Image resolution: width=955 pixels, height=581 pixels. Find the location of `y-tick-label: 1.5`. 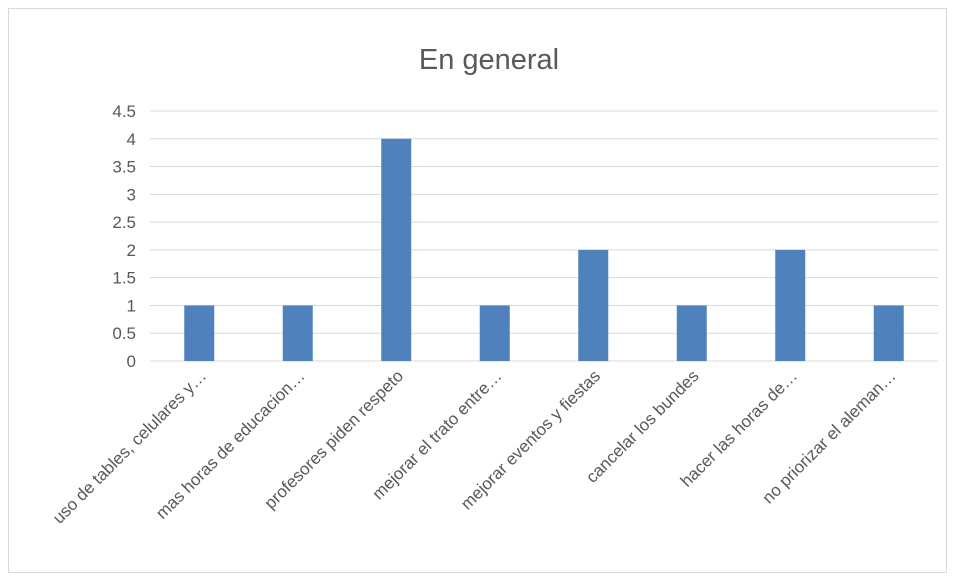

y-tick-label: 1.5 is located at coordinates (124, 278).